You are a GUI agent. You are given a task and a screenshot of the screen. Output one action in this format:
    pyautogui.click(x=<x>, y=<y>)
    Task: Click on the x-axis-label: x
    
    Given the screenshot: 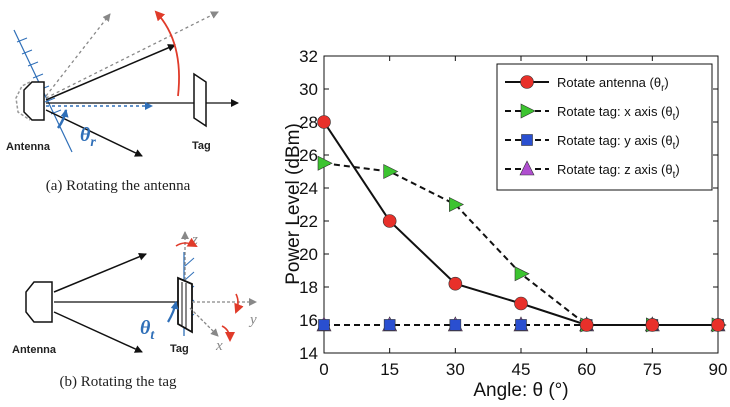 What is the action you would take?
    pyautogui.click(x=219, y=346)
    